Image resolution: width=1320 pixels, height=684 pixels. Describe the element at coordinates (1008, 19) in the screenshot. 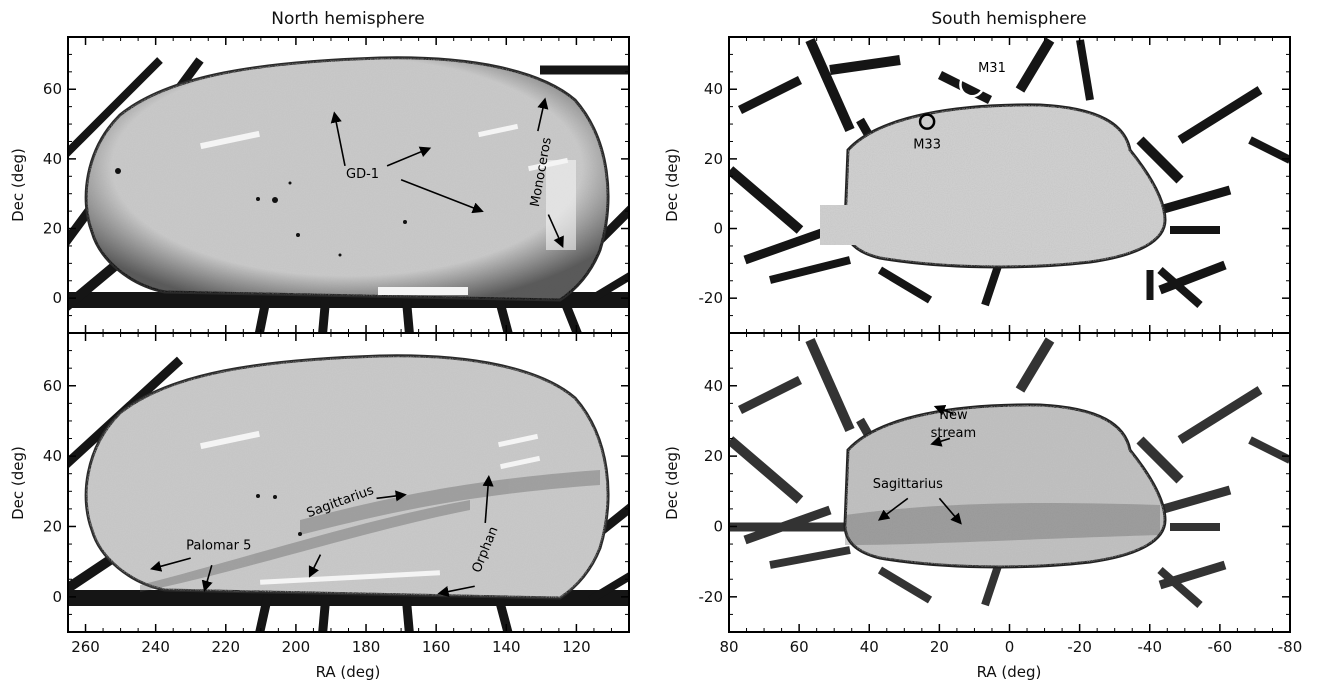

I see `south-title: South hemisphere` at that location.